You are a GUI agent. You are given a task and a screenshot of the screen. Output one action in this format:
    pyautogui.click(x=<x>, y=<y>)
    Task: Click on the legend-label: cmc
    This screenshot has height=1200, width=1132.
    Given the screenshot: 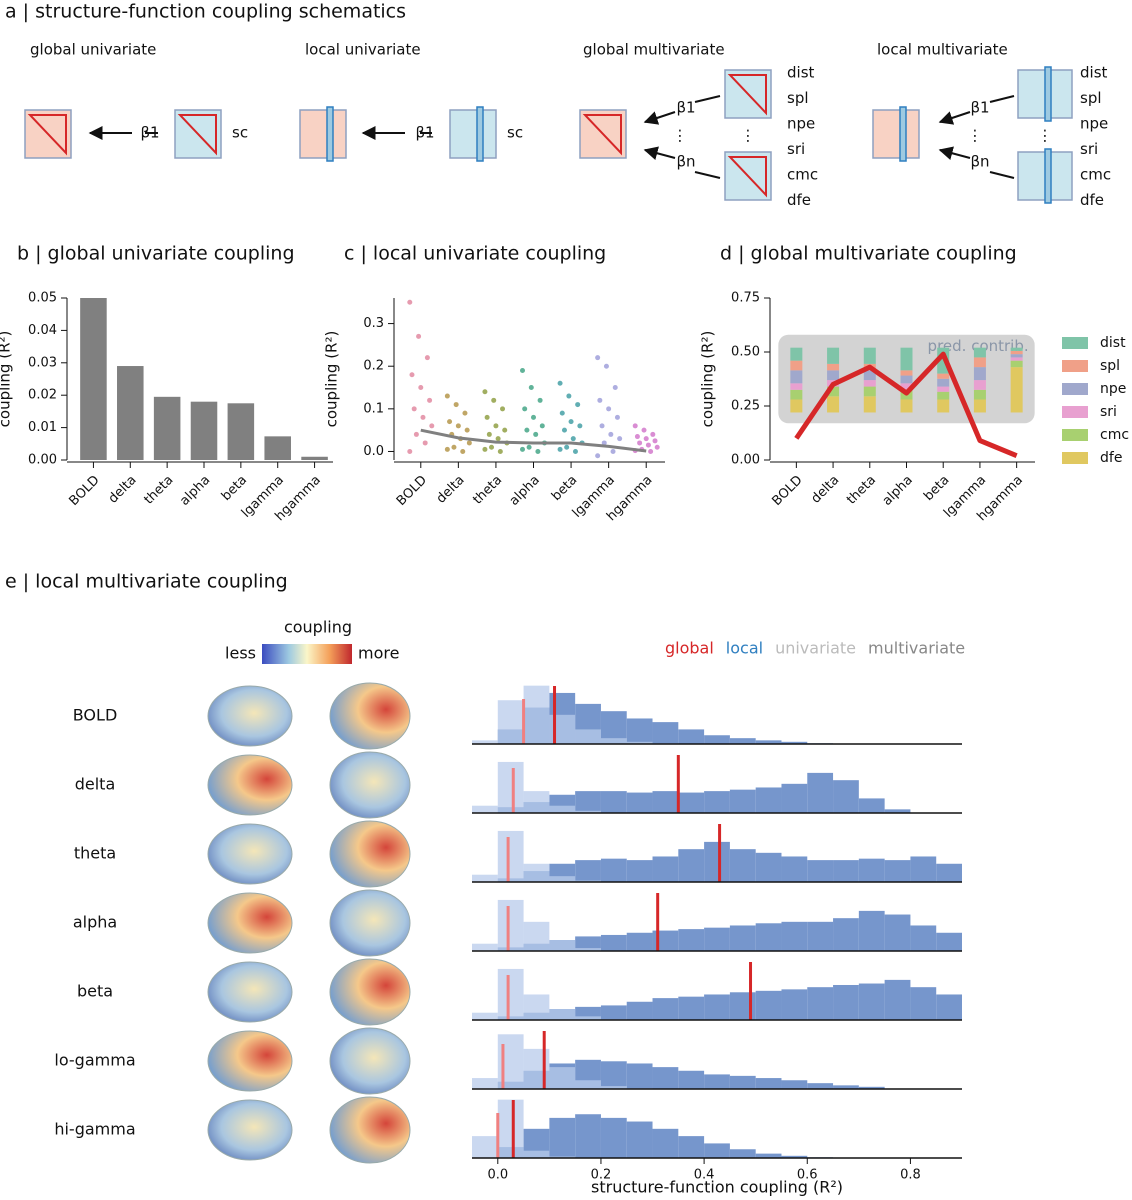 What is the action you would take?
    pyautogui.click(x=1114, y=435)
    